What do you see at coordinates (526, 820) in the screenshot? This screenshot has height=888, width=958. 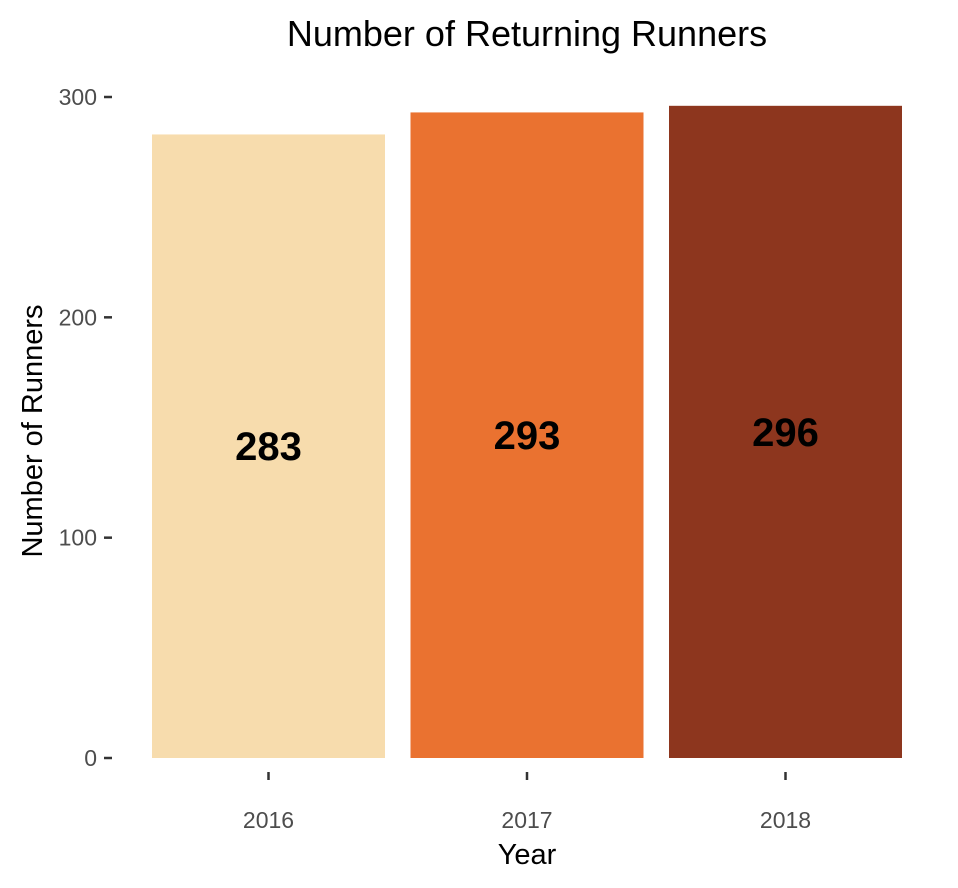 I see `x-tick-label: 2017` at bounding box center [526, 820].